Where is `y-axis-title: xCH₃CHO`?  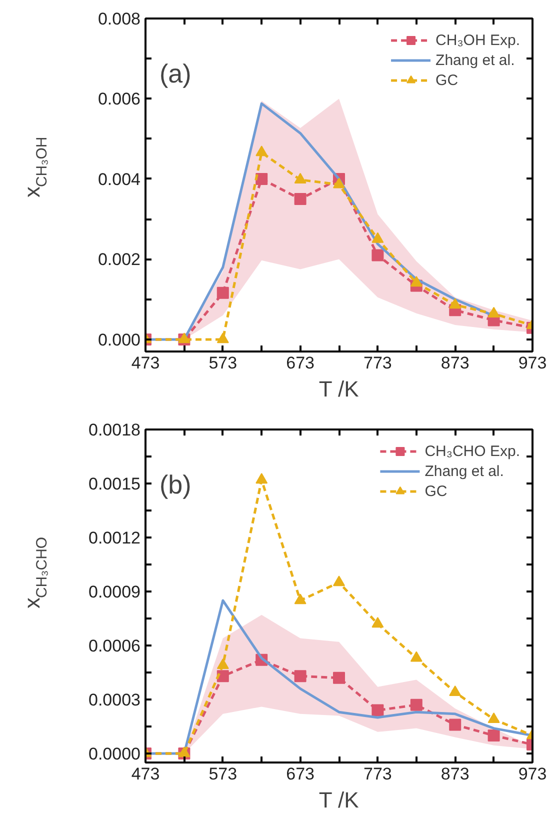
y-axis-title: xCH₃CHO is located at coordinates (35, 572).